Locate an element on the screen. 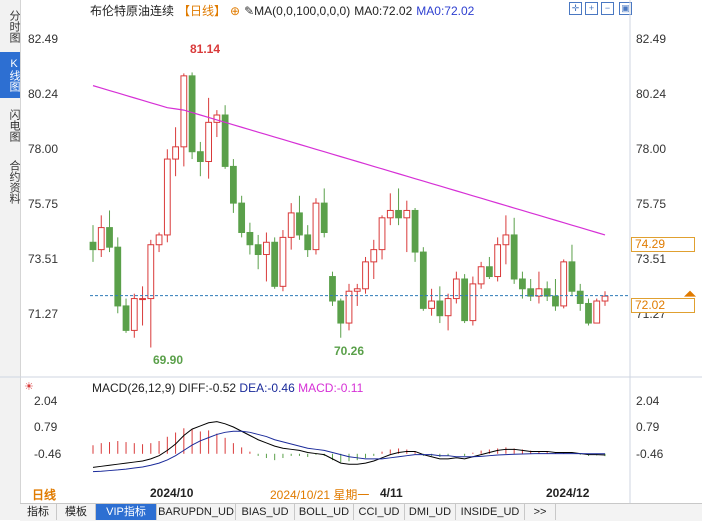  price-tick-right: 75.75 is located at coordinates (651, 204).